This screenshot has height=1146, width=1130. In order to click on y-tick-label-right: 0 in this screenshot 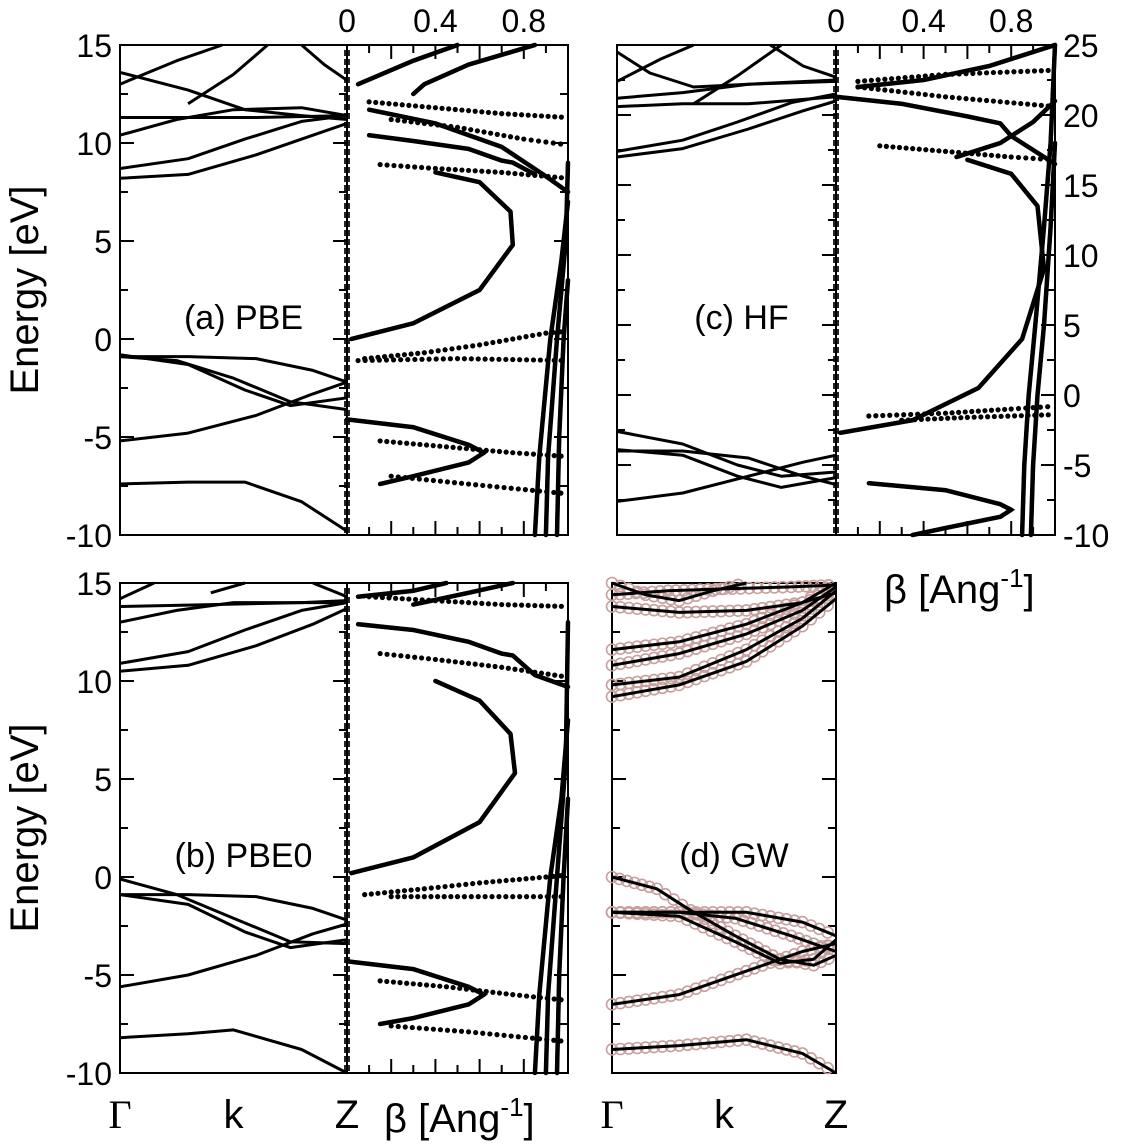, I will do `click(1072, 396)`.